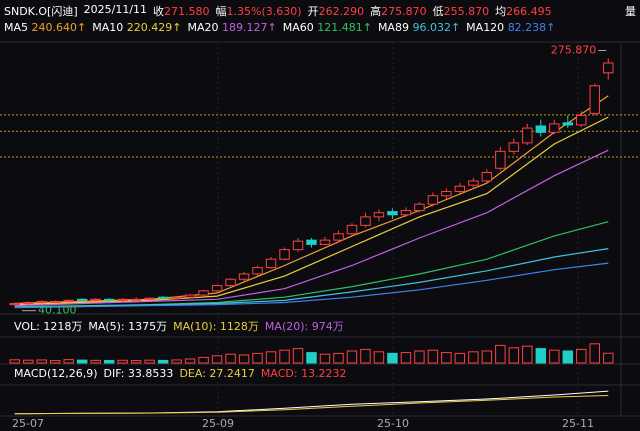  What do you see at coordinates (531, 27) in the screenshot?
I see `ma-value: 82.238↑` at bounding box center [531, 27].